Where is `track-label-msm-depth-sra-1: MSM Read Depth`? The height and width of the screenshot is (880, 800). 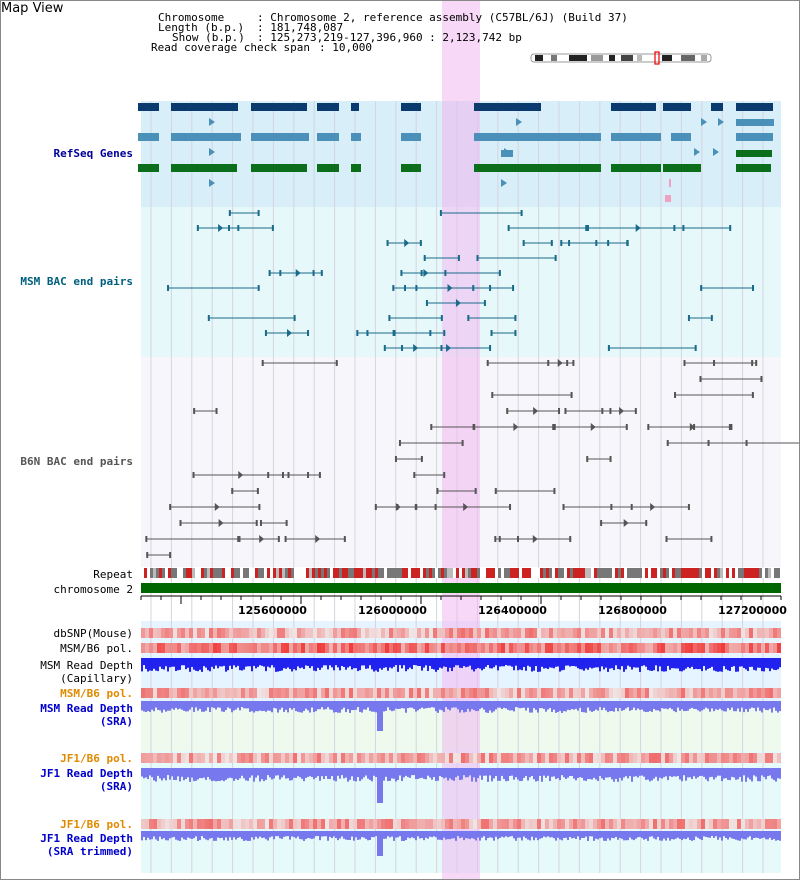
track-label-msm-depth-sra-1: MSM Read Depth is located at coordinates (86, 708).